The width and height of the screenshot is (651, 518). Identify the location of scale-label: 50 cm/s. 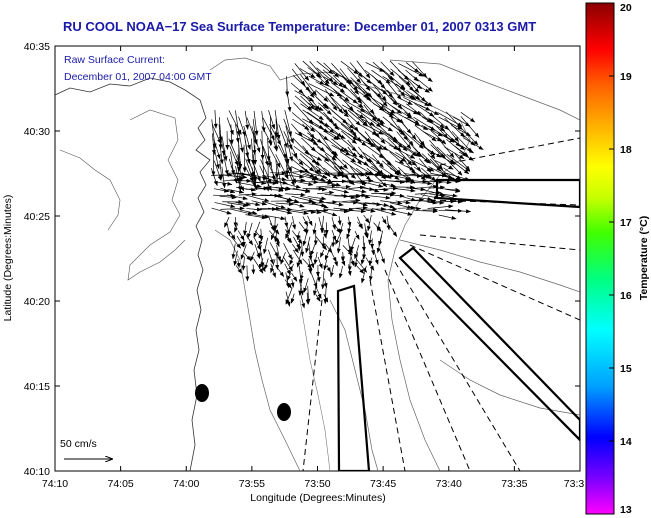
(78, 444).